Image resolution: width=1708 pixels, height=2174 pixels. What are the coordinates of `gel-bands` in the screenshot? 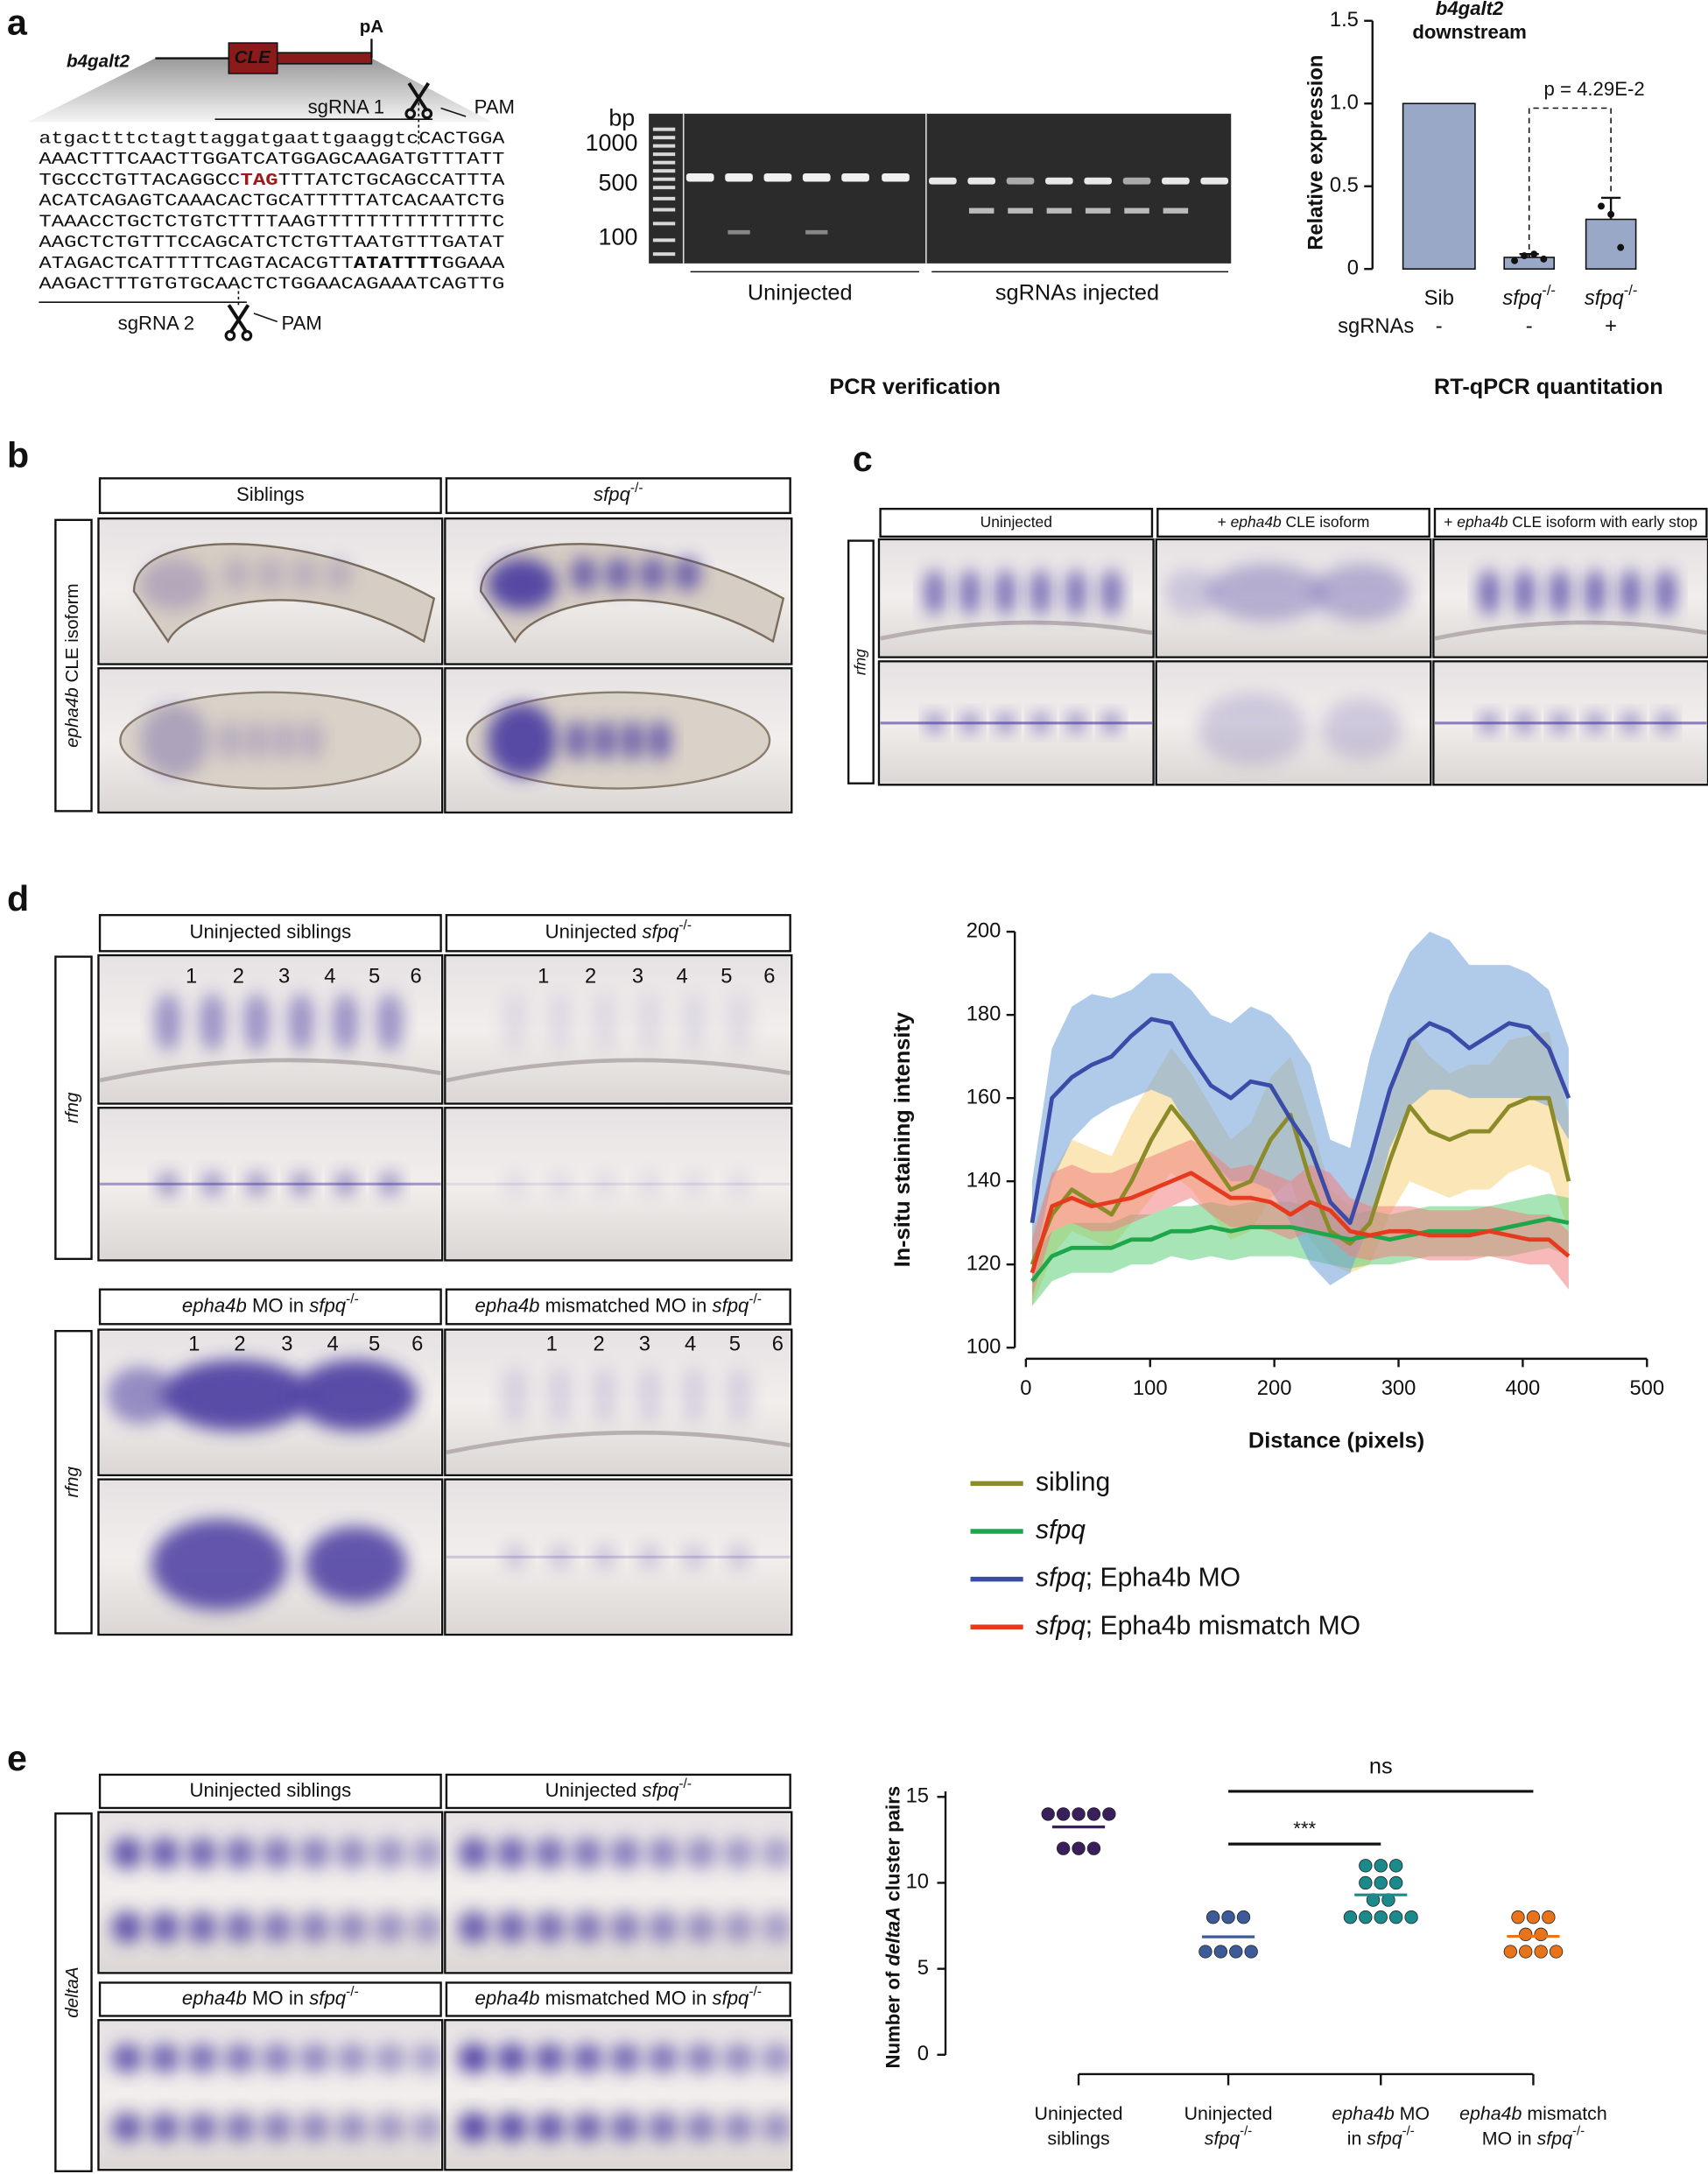 It's located at (940, 192).